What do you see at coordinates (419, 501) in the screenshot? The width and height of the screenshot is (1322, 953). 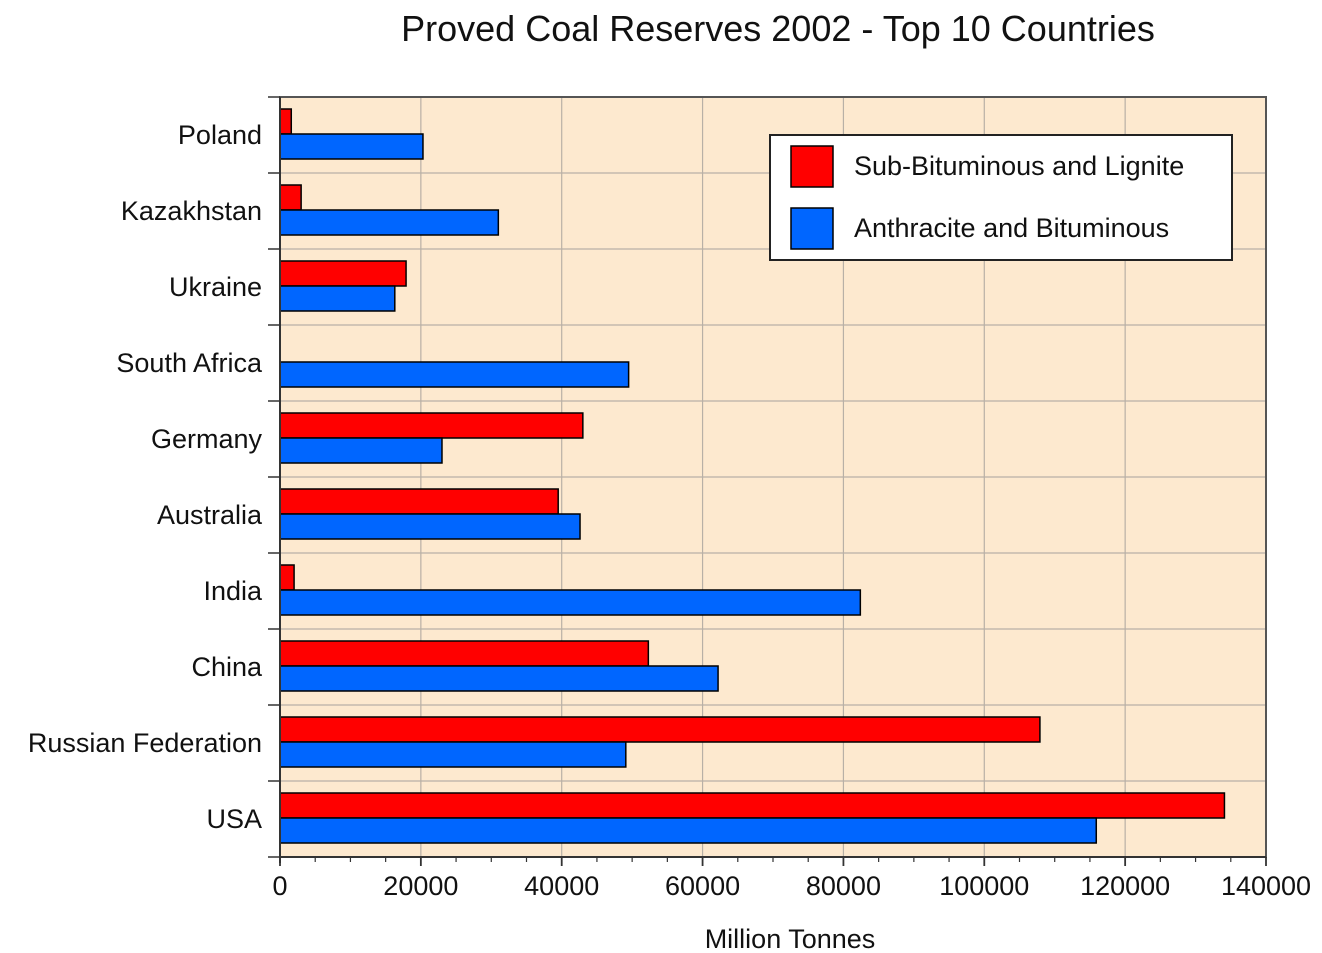 I see `bar-australia-sub-bituminous` at bounding box center [419, 501].